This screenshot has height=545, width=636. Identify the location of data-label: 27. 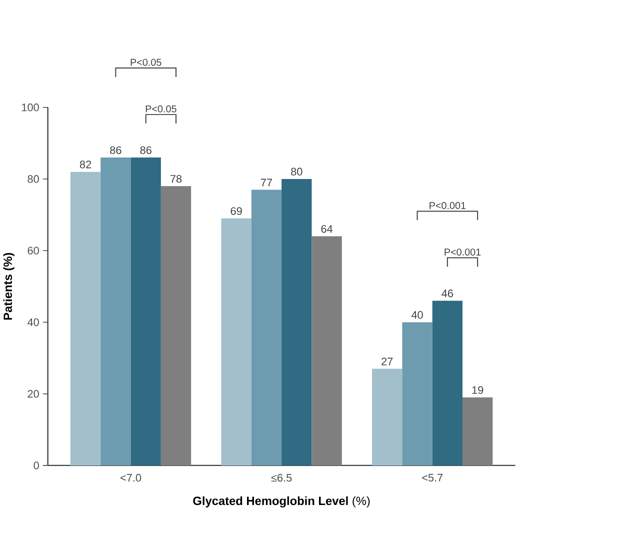
(387, 362).